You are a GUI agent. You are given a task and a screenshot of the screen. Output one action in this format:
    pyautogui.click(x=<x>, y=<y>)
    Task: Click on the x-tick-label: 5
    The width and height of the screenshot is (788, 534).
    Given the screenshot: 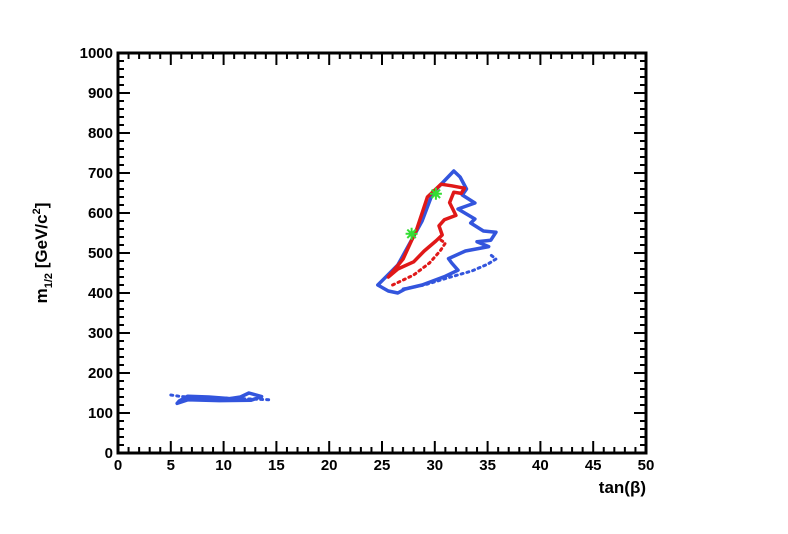 What is the action you would take?
    pyautogui.click(x=171, y=465)
    